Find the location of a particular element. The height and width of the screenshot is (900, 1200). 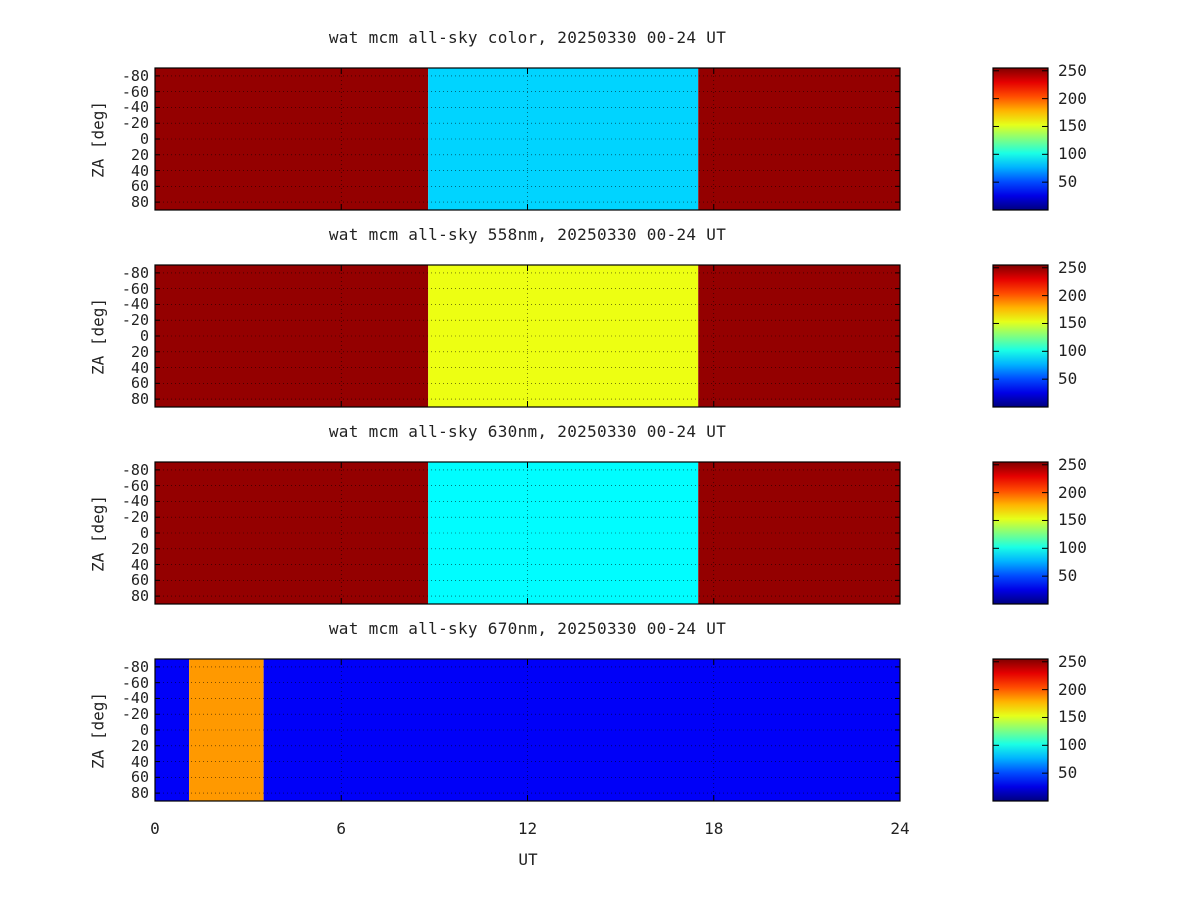

x-tick-label: 0 is located at coordinates (155, 828).